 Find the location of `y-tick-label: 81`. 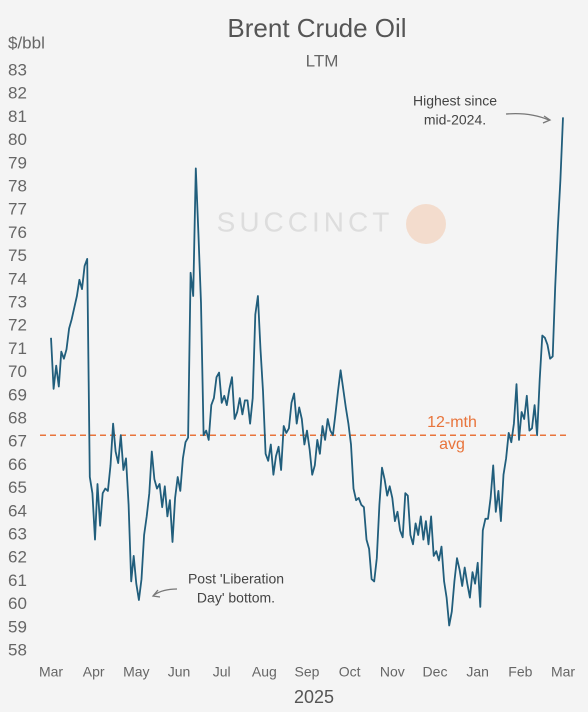

y-tick-label: 81 is located at coordinates (17, 116).